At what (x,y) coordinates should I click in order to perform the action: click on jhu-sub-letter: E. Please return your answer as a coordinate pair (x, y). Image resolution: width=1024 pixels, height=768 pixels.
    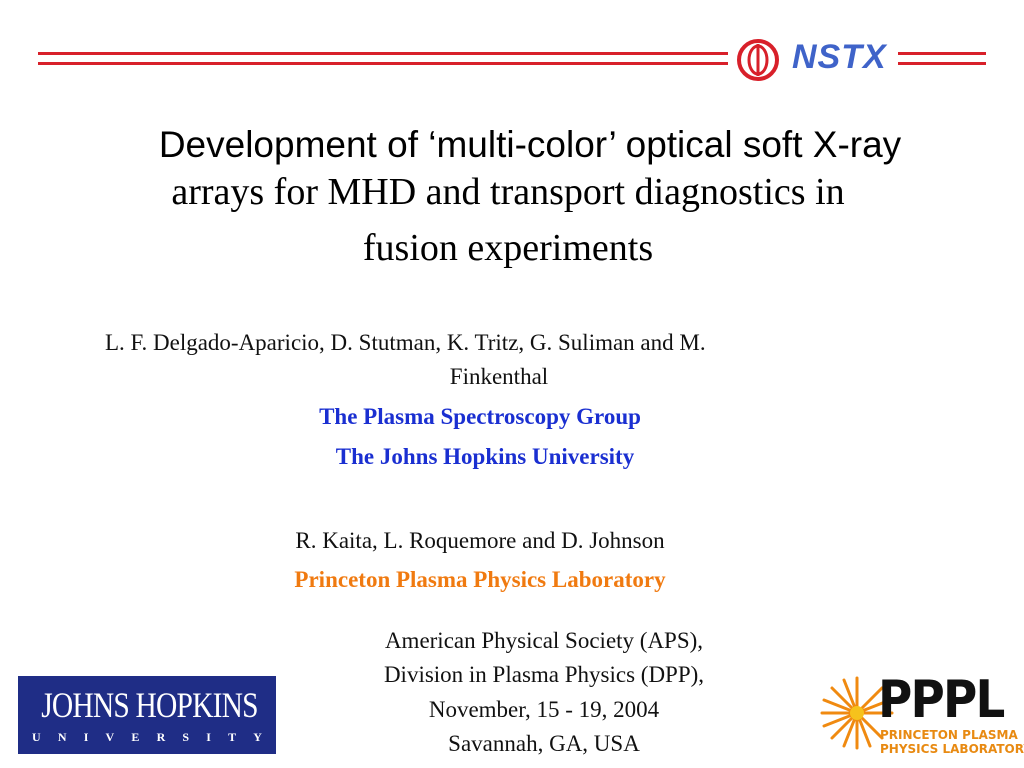
    Looking at the image, I should click on (135, 737).